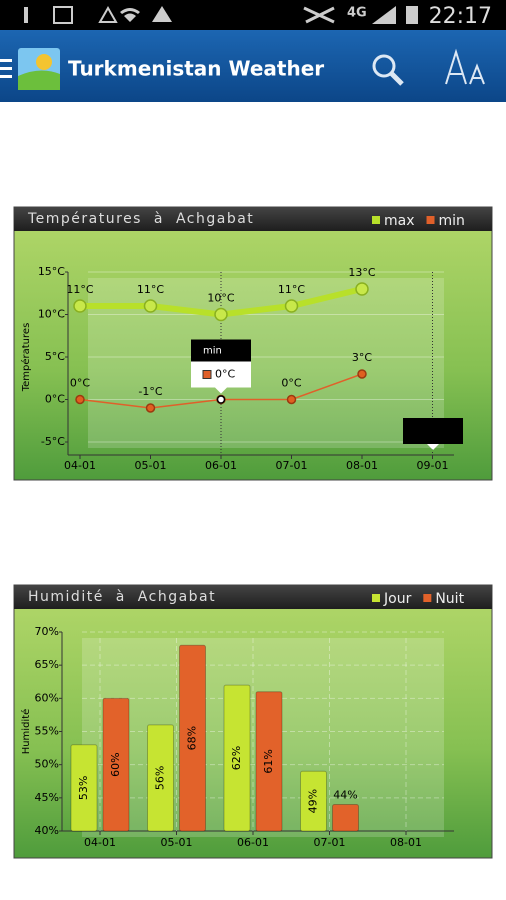 This screenshot has width=506, height=900. I want to click on data-label: 62%, so click(236, 758).